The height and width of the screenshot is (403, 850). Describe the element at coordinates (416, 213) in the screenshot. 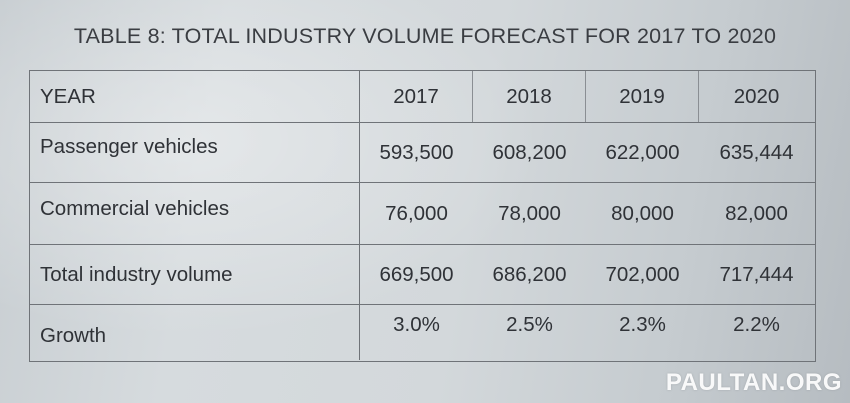

I see `table-cell: 76,000` at that location.